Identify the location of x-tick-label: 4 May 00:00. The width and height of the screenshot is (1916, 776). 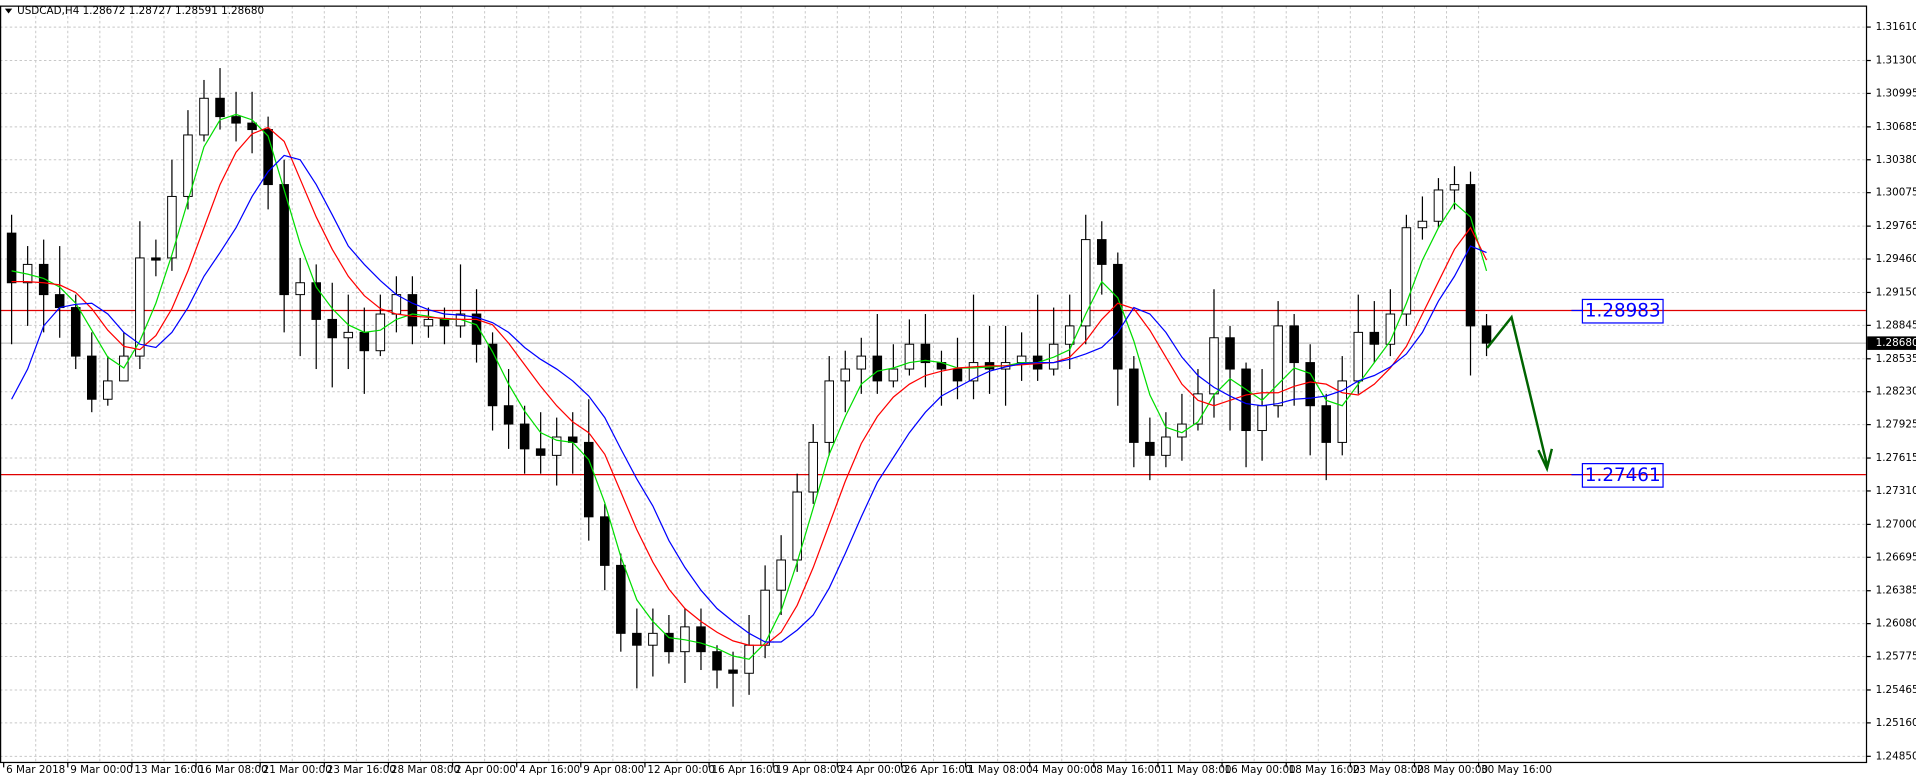
(1064, 770).